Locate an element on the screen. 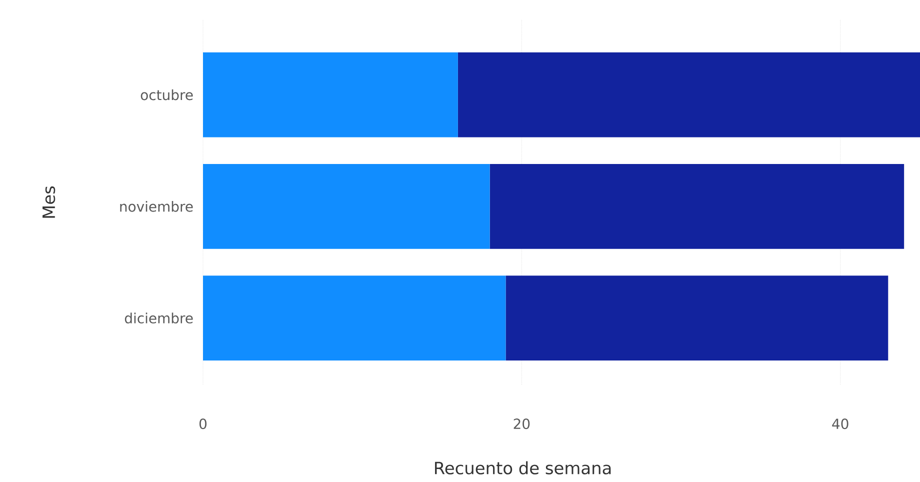  y-axis-title: Mes is located at coordinates (49, 202).